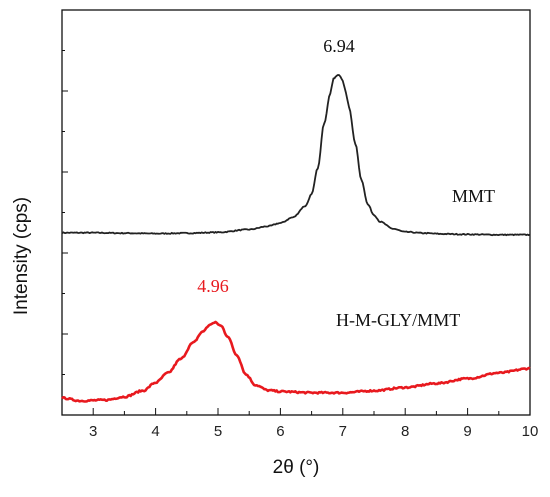 This screenshot has width=550, height=497. Describe the element at coordinates (343, 431) in the screenshot. I see `x-tick-label: 7` at that location.